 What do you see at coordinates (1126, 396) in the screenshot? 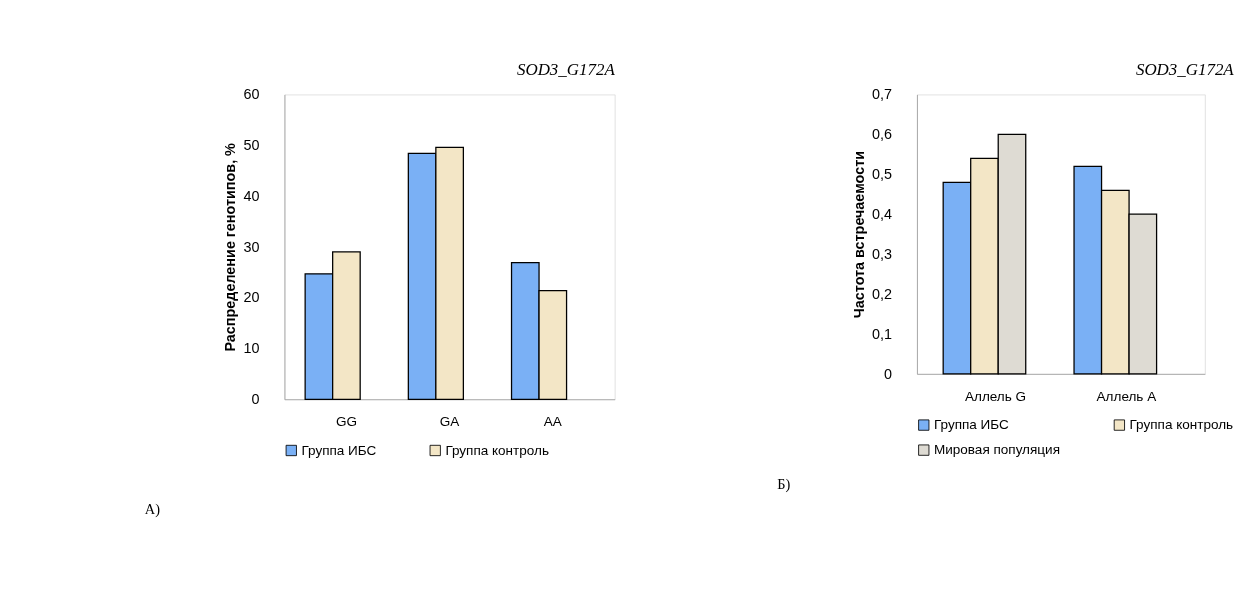
I see `x-tick-label: Аллель A` at bounding box center [1126, 396].